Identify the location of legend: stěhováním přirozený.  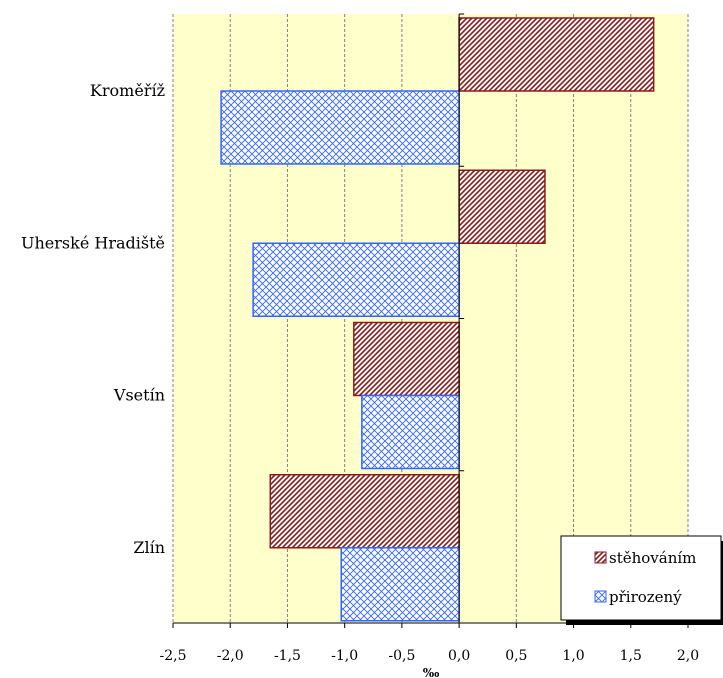
(641, 580).